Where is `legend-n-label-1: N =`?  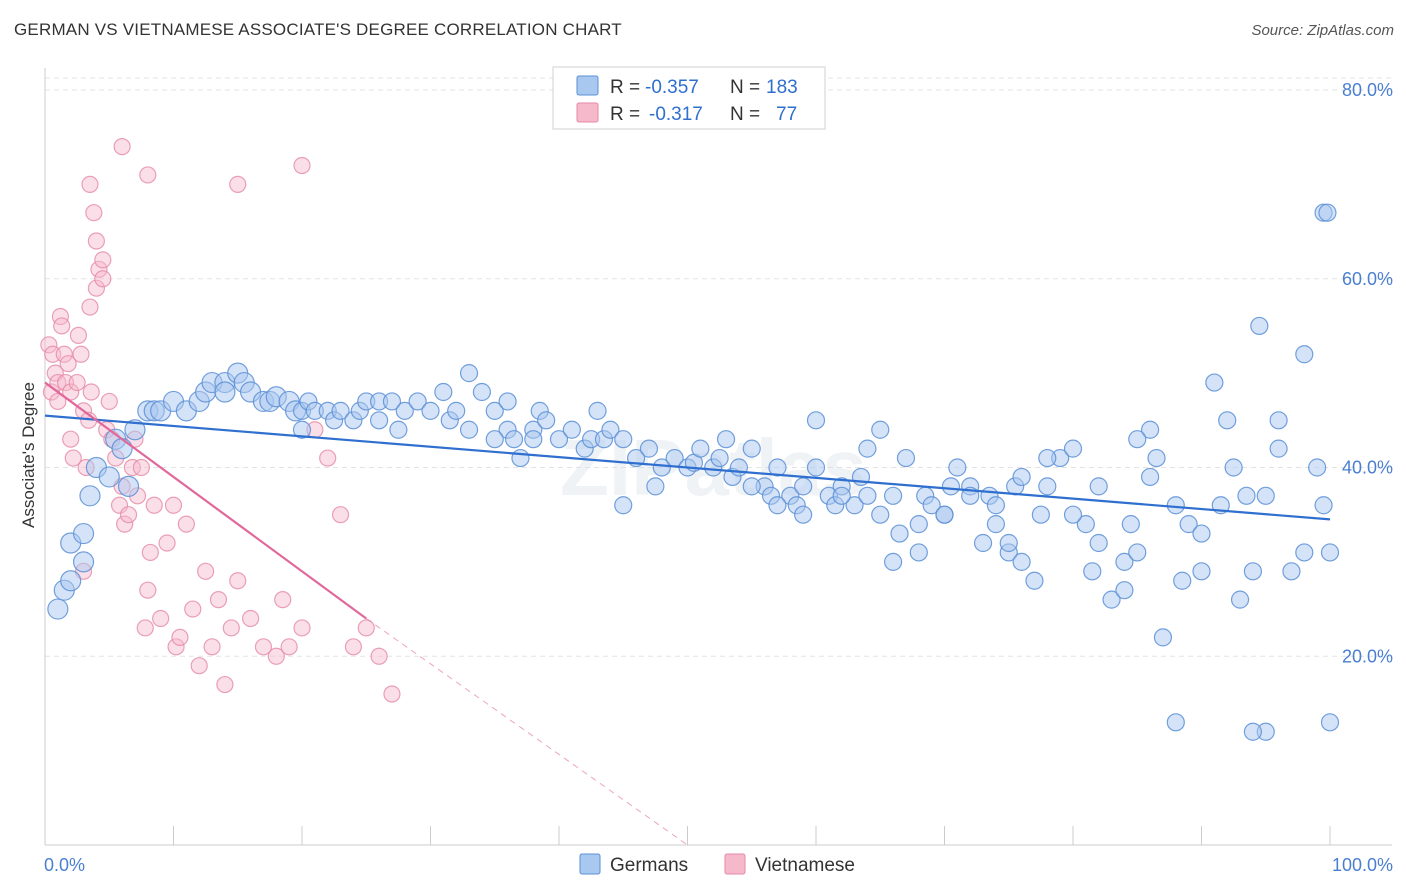 legend-n-label-1: N = is located at coordinates (745, 87).